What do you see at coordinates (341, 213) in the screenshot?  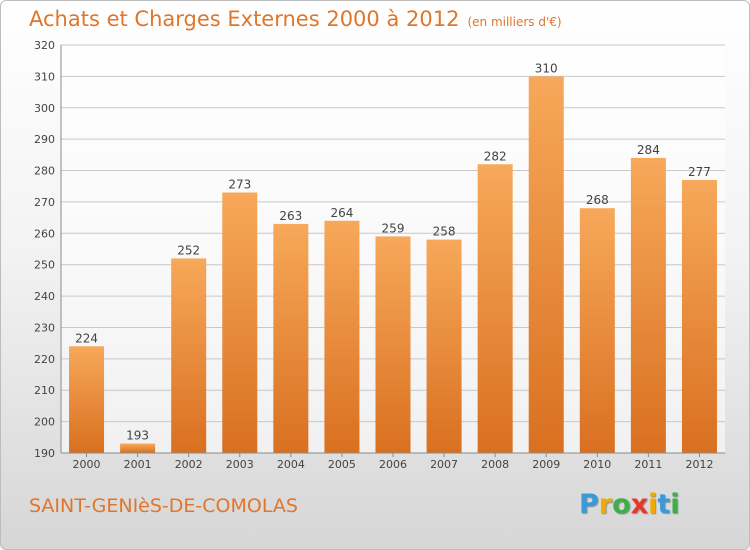 I see `bar-value-label: 264` at bounding box center [341, 213].